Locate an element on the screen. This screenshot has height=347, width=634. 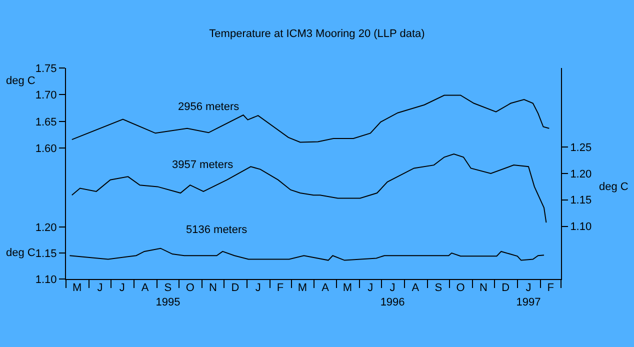
series-label: 3957 meters is located at coordinates (203, 165).